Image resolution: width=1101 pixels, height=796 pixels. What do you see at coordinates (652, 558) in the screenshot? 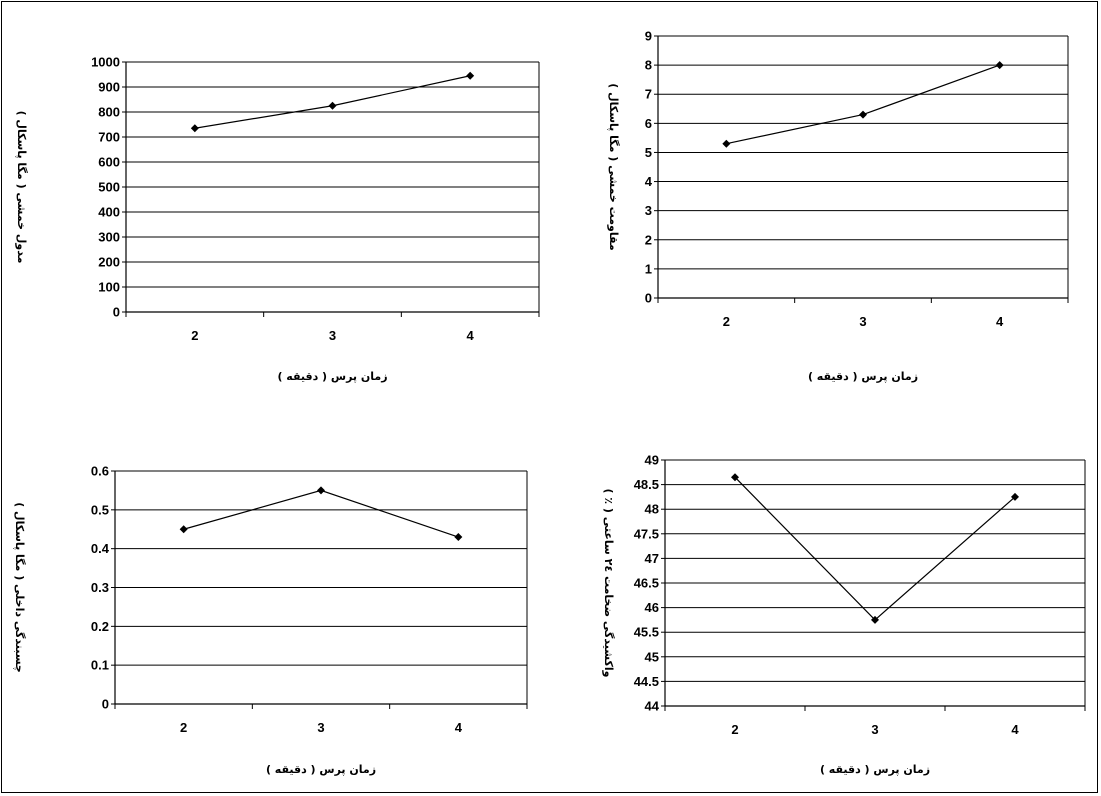
I see `y-tick-label: 47` at bounding box center [652, 558].